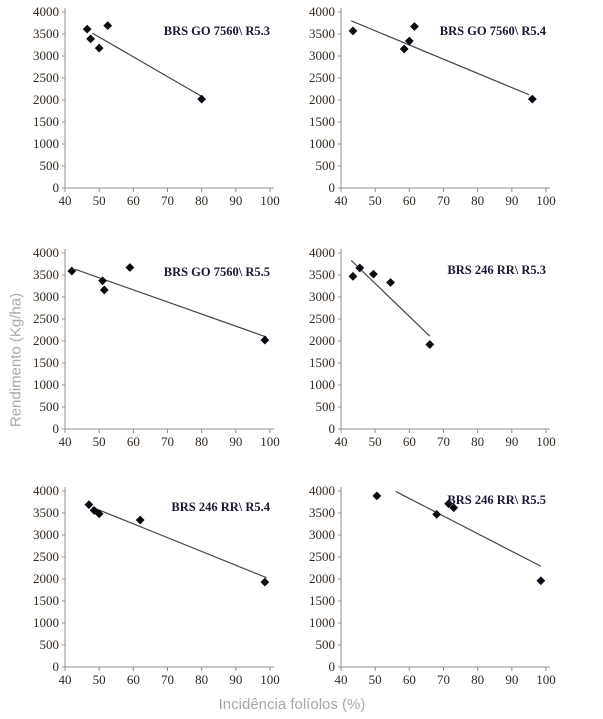 The height and width of the screenshot is (719, 603). What do you see at coordinates (292, 704) in the screenshot?
I see `x-axis-label: Incidência folíolos (%)` at bounding box center [292, 704].